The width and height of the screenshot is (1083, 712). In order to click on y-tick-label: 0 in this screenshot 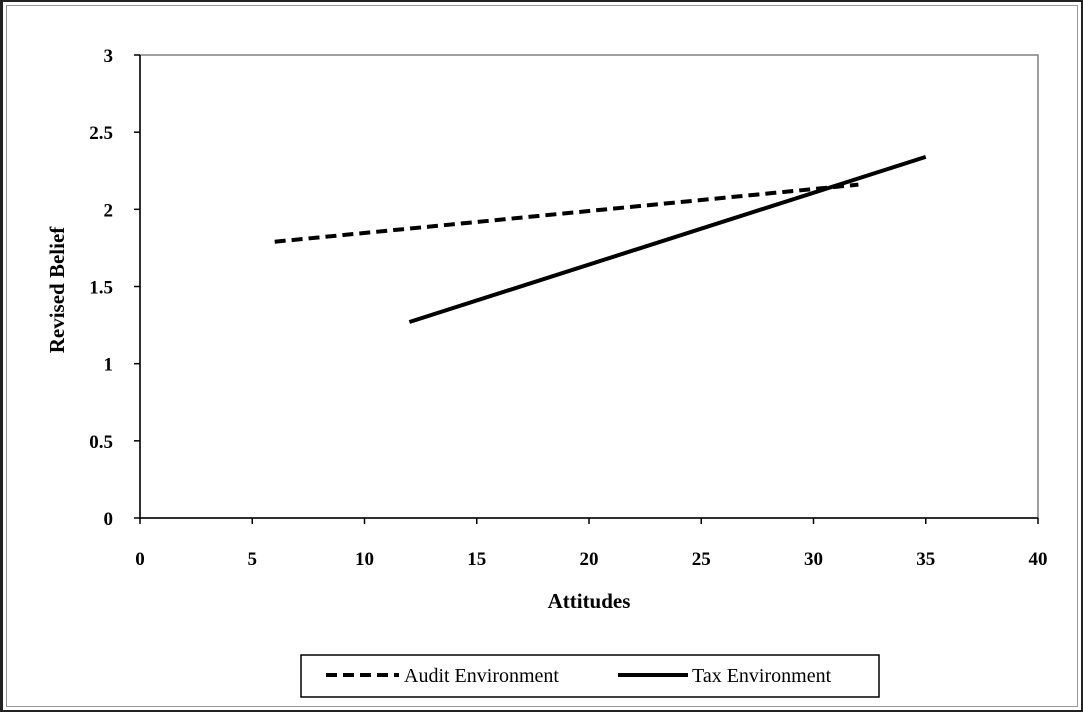, I will do `click(109, 519)`.